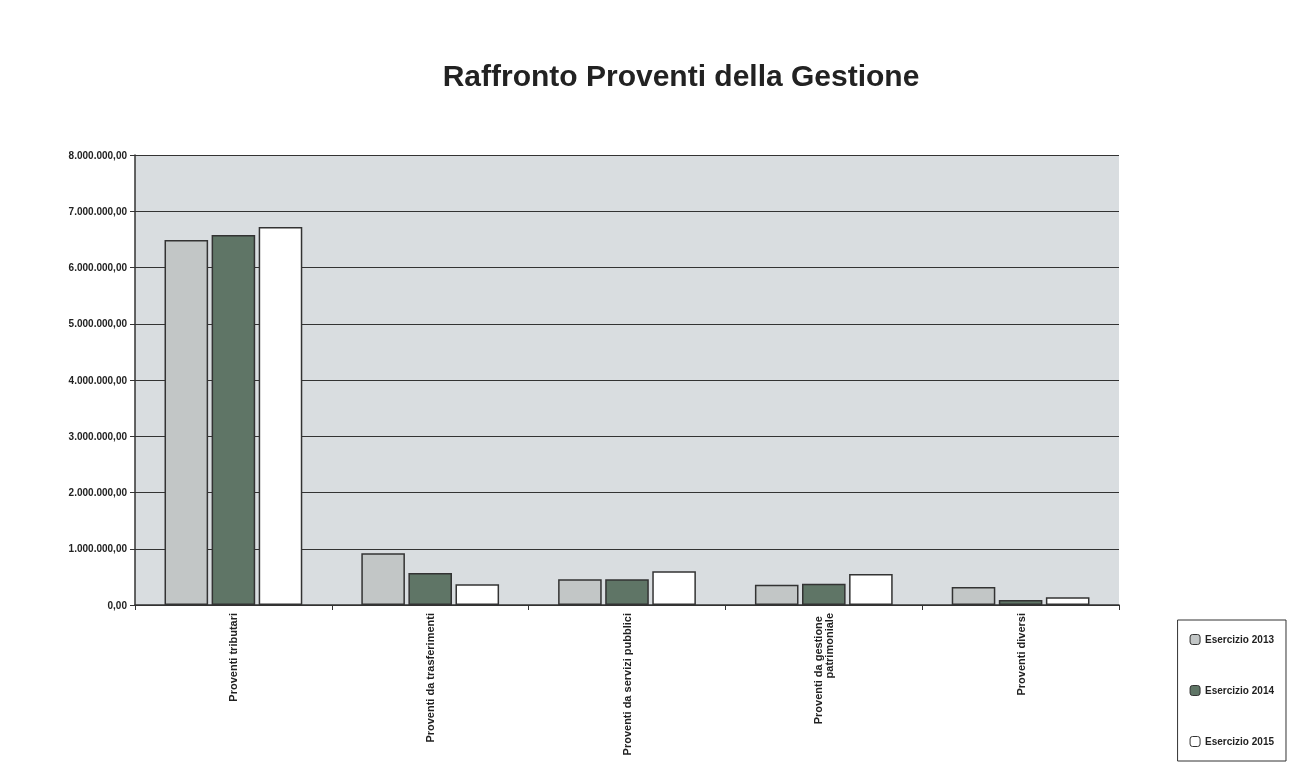 This screenshot has height=769, width=1294. Describe the element at coordinates (1240, 639) in the screenshot. I see `legend-label: Esercizio 2013` at that location.